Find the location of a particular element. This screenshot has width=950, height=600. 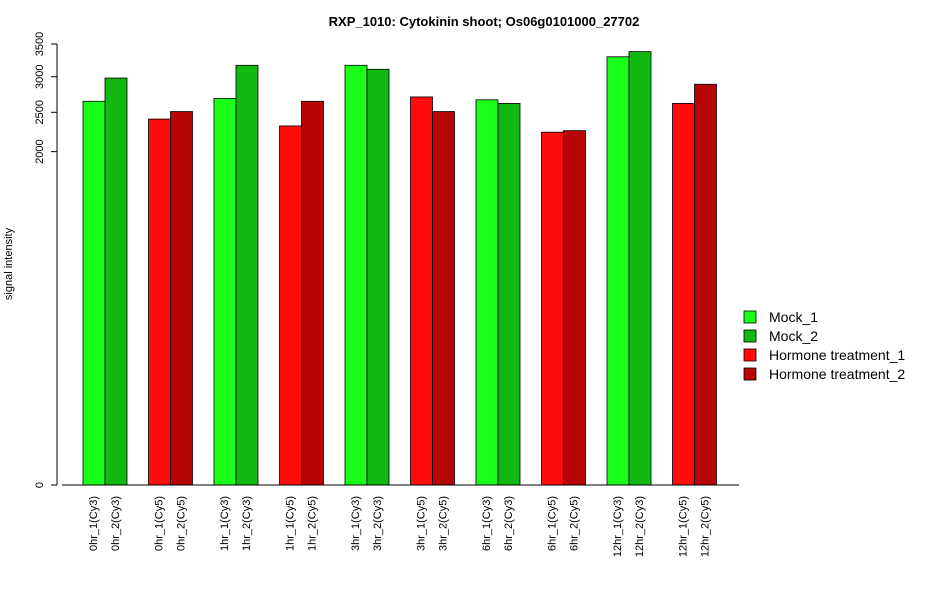

x-tick-label: 3hr_2(Cy3) is located at coordinates (378, 523).